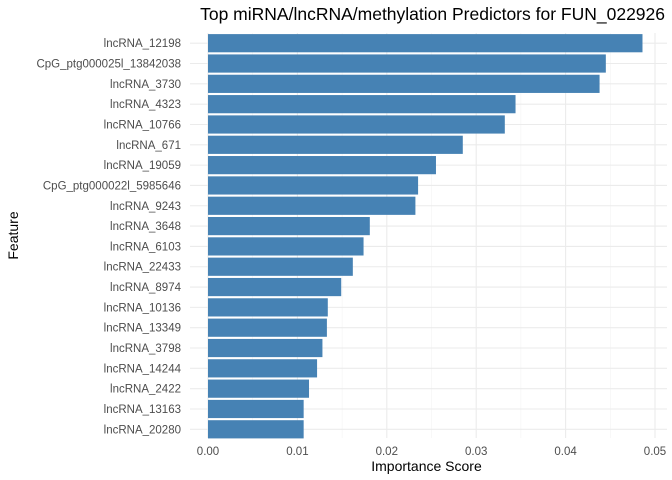 The image size is (672, 480). What do you see at coordinates (142, 410) in the screenshot?
I see `y-tick-label: lncRNA_13163` at bounding box center [142, 410].